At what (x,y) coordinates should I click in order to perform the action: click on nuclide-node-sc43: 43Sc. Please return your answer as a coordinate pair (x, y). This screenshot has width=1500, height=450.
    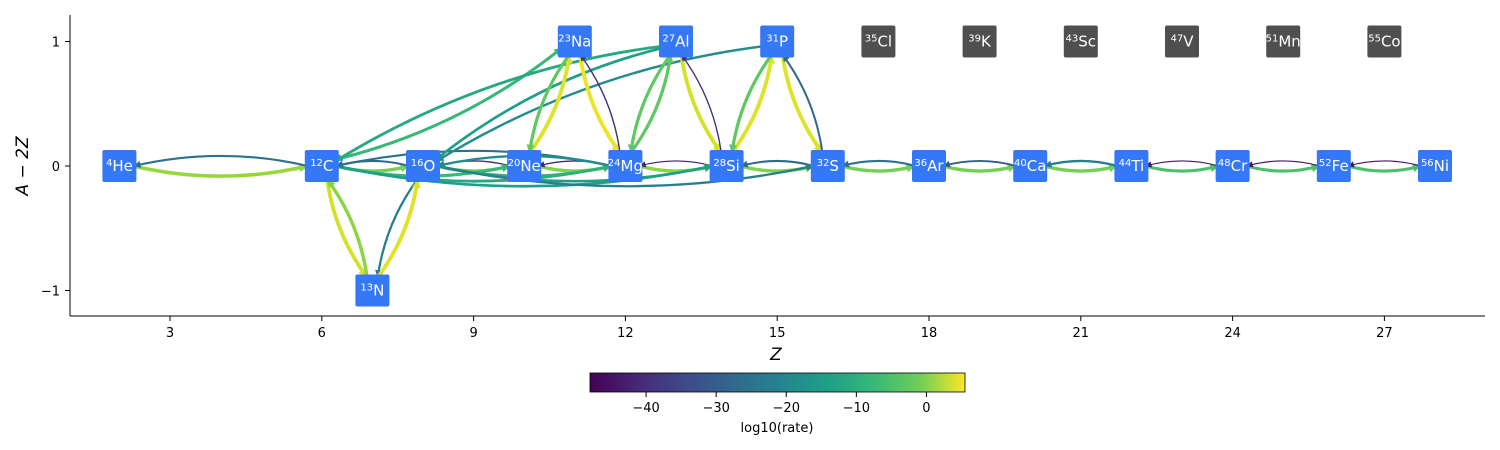
    Looking at the image, I should click on (1080, 41).